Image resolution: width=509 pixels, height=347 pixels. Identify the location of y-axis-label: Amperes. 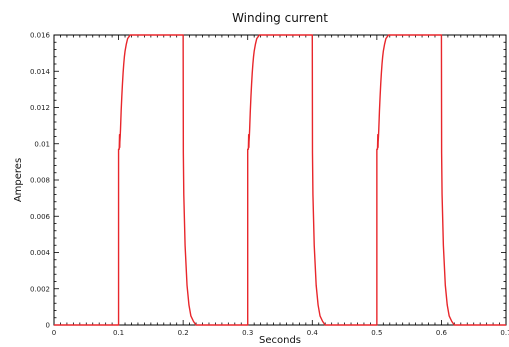
(18, 180).